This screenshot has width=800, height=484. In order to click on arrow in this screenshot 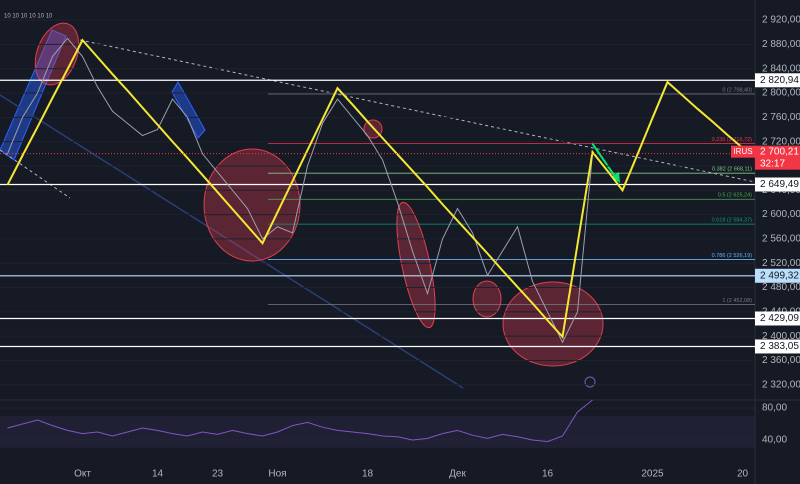, I will do `click(604, 160)`.